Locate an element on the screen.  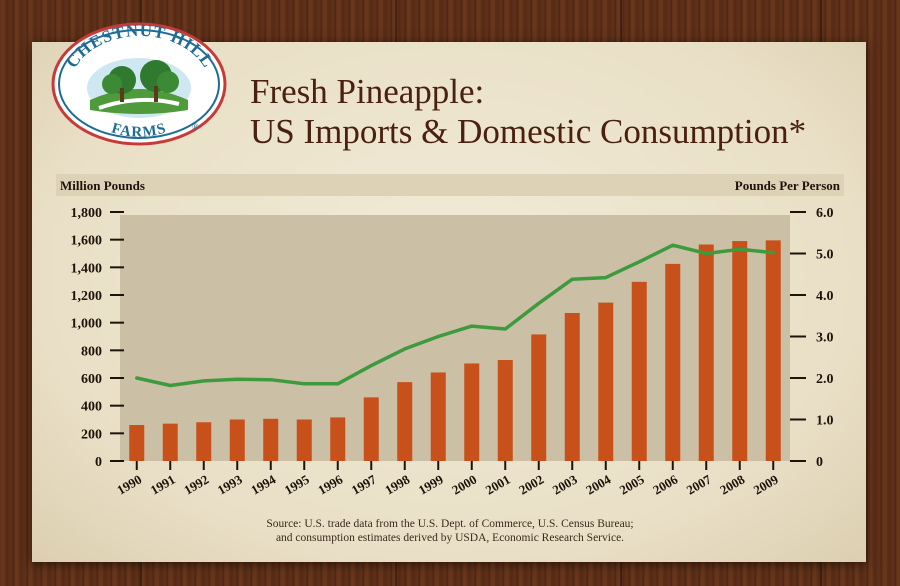
left-axis-tick-label: 0 is located at coordinates (98, 462).